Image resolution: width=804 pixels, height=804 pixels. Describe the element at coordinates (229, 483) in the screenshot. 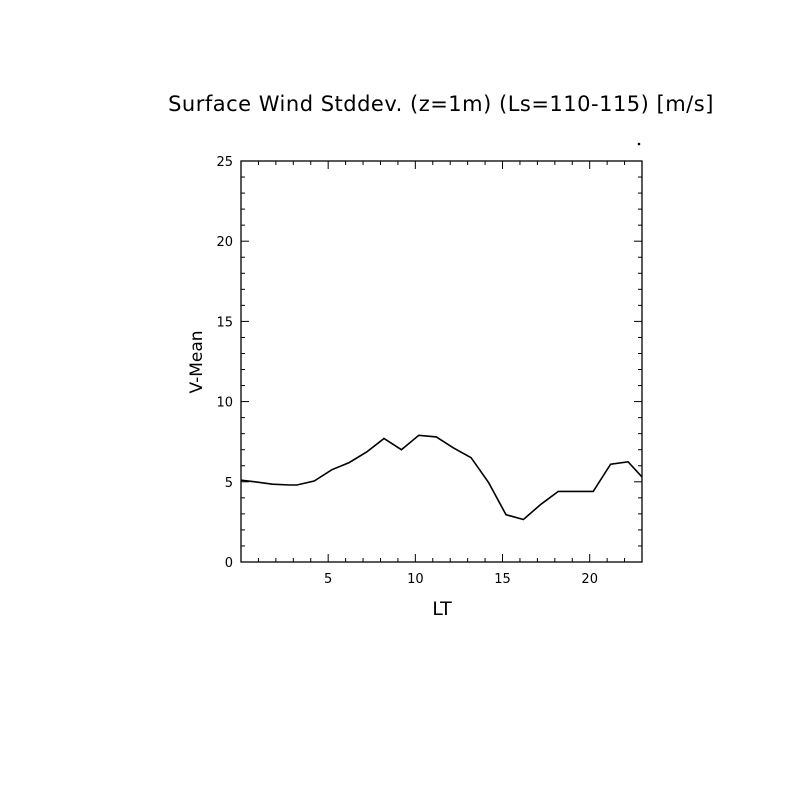

I see `y-tick-label: 5` at that location.